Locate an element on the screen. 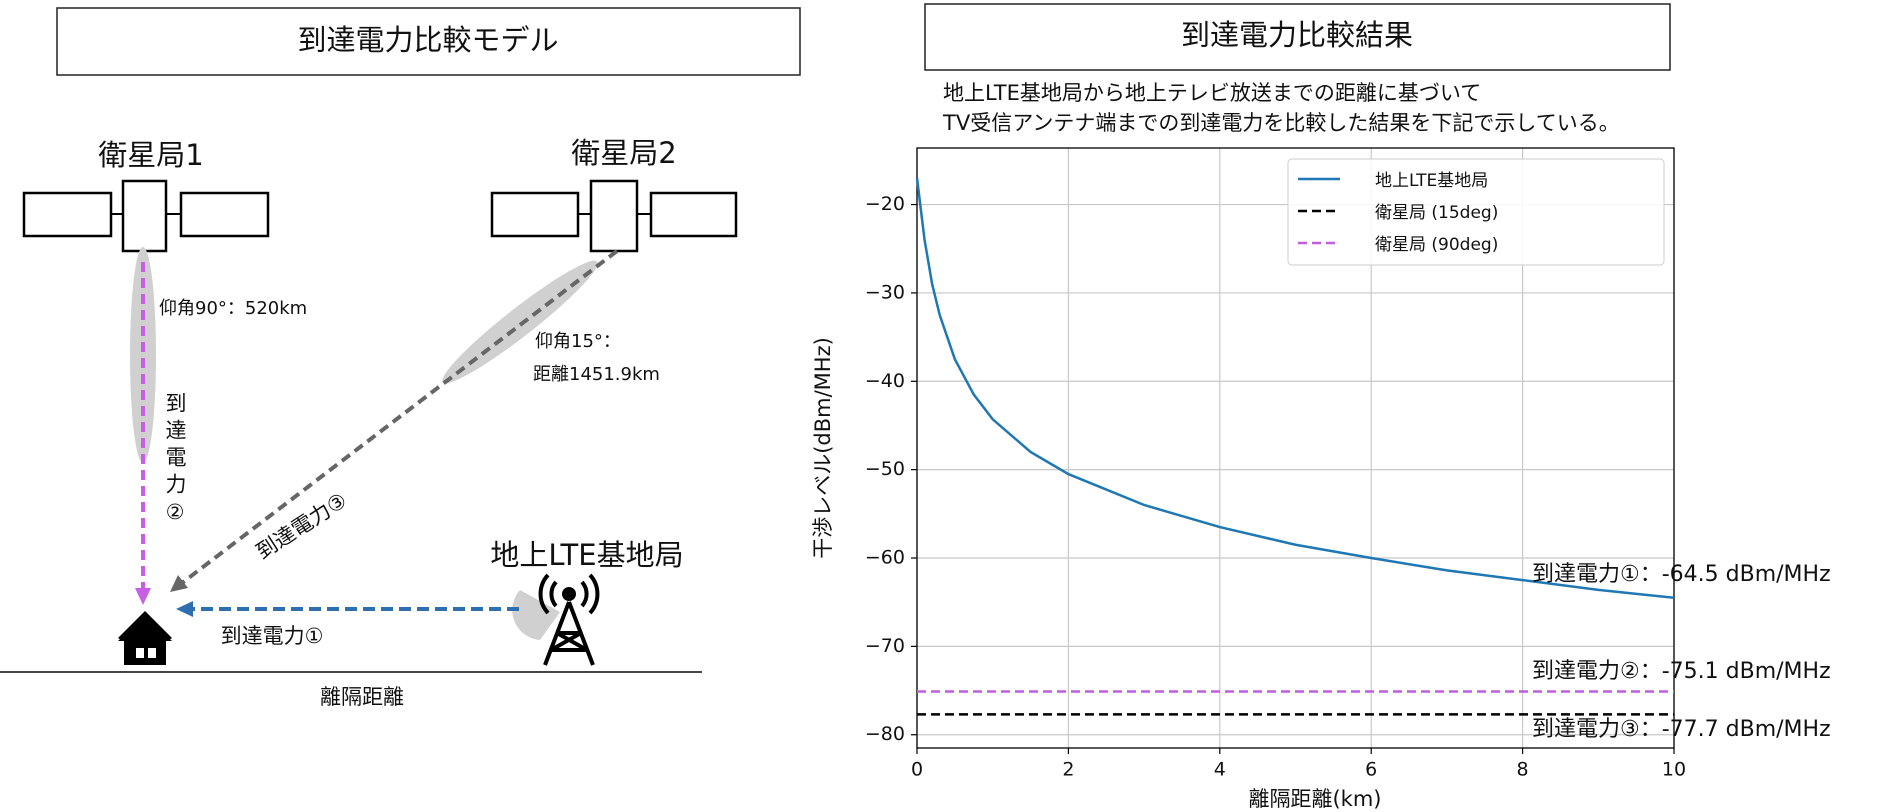  annotation: 距離1451.9km is located at coordinates (596, 374).